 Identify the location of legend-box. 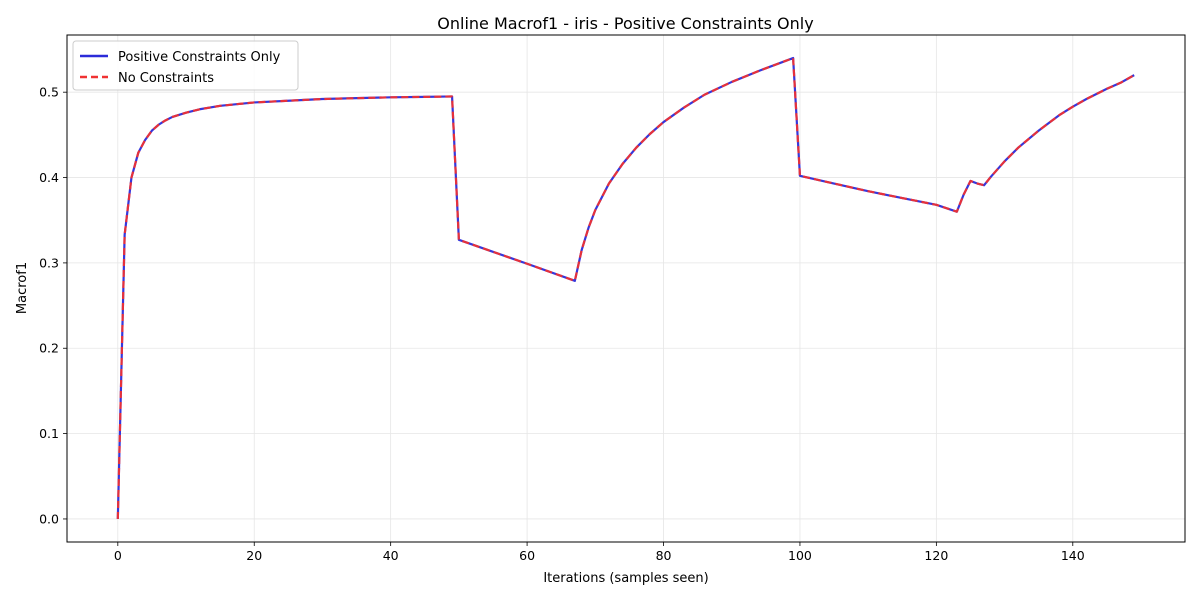
(185, 65).